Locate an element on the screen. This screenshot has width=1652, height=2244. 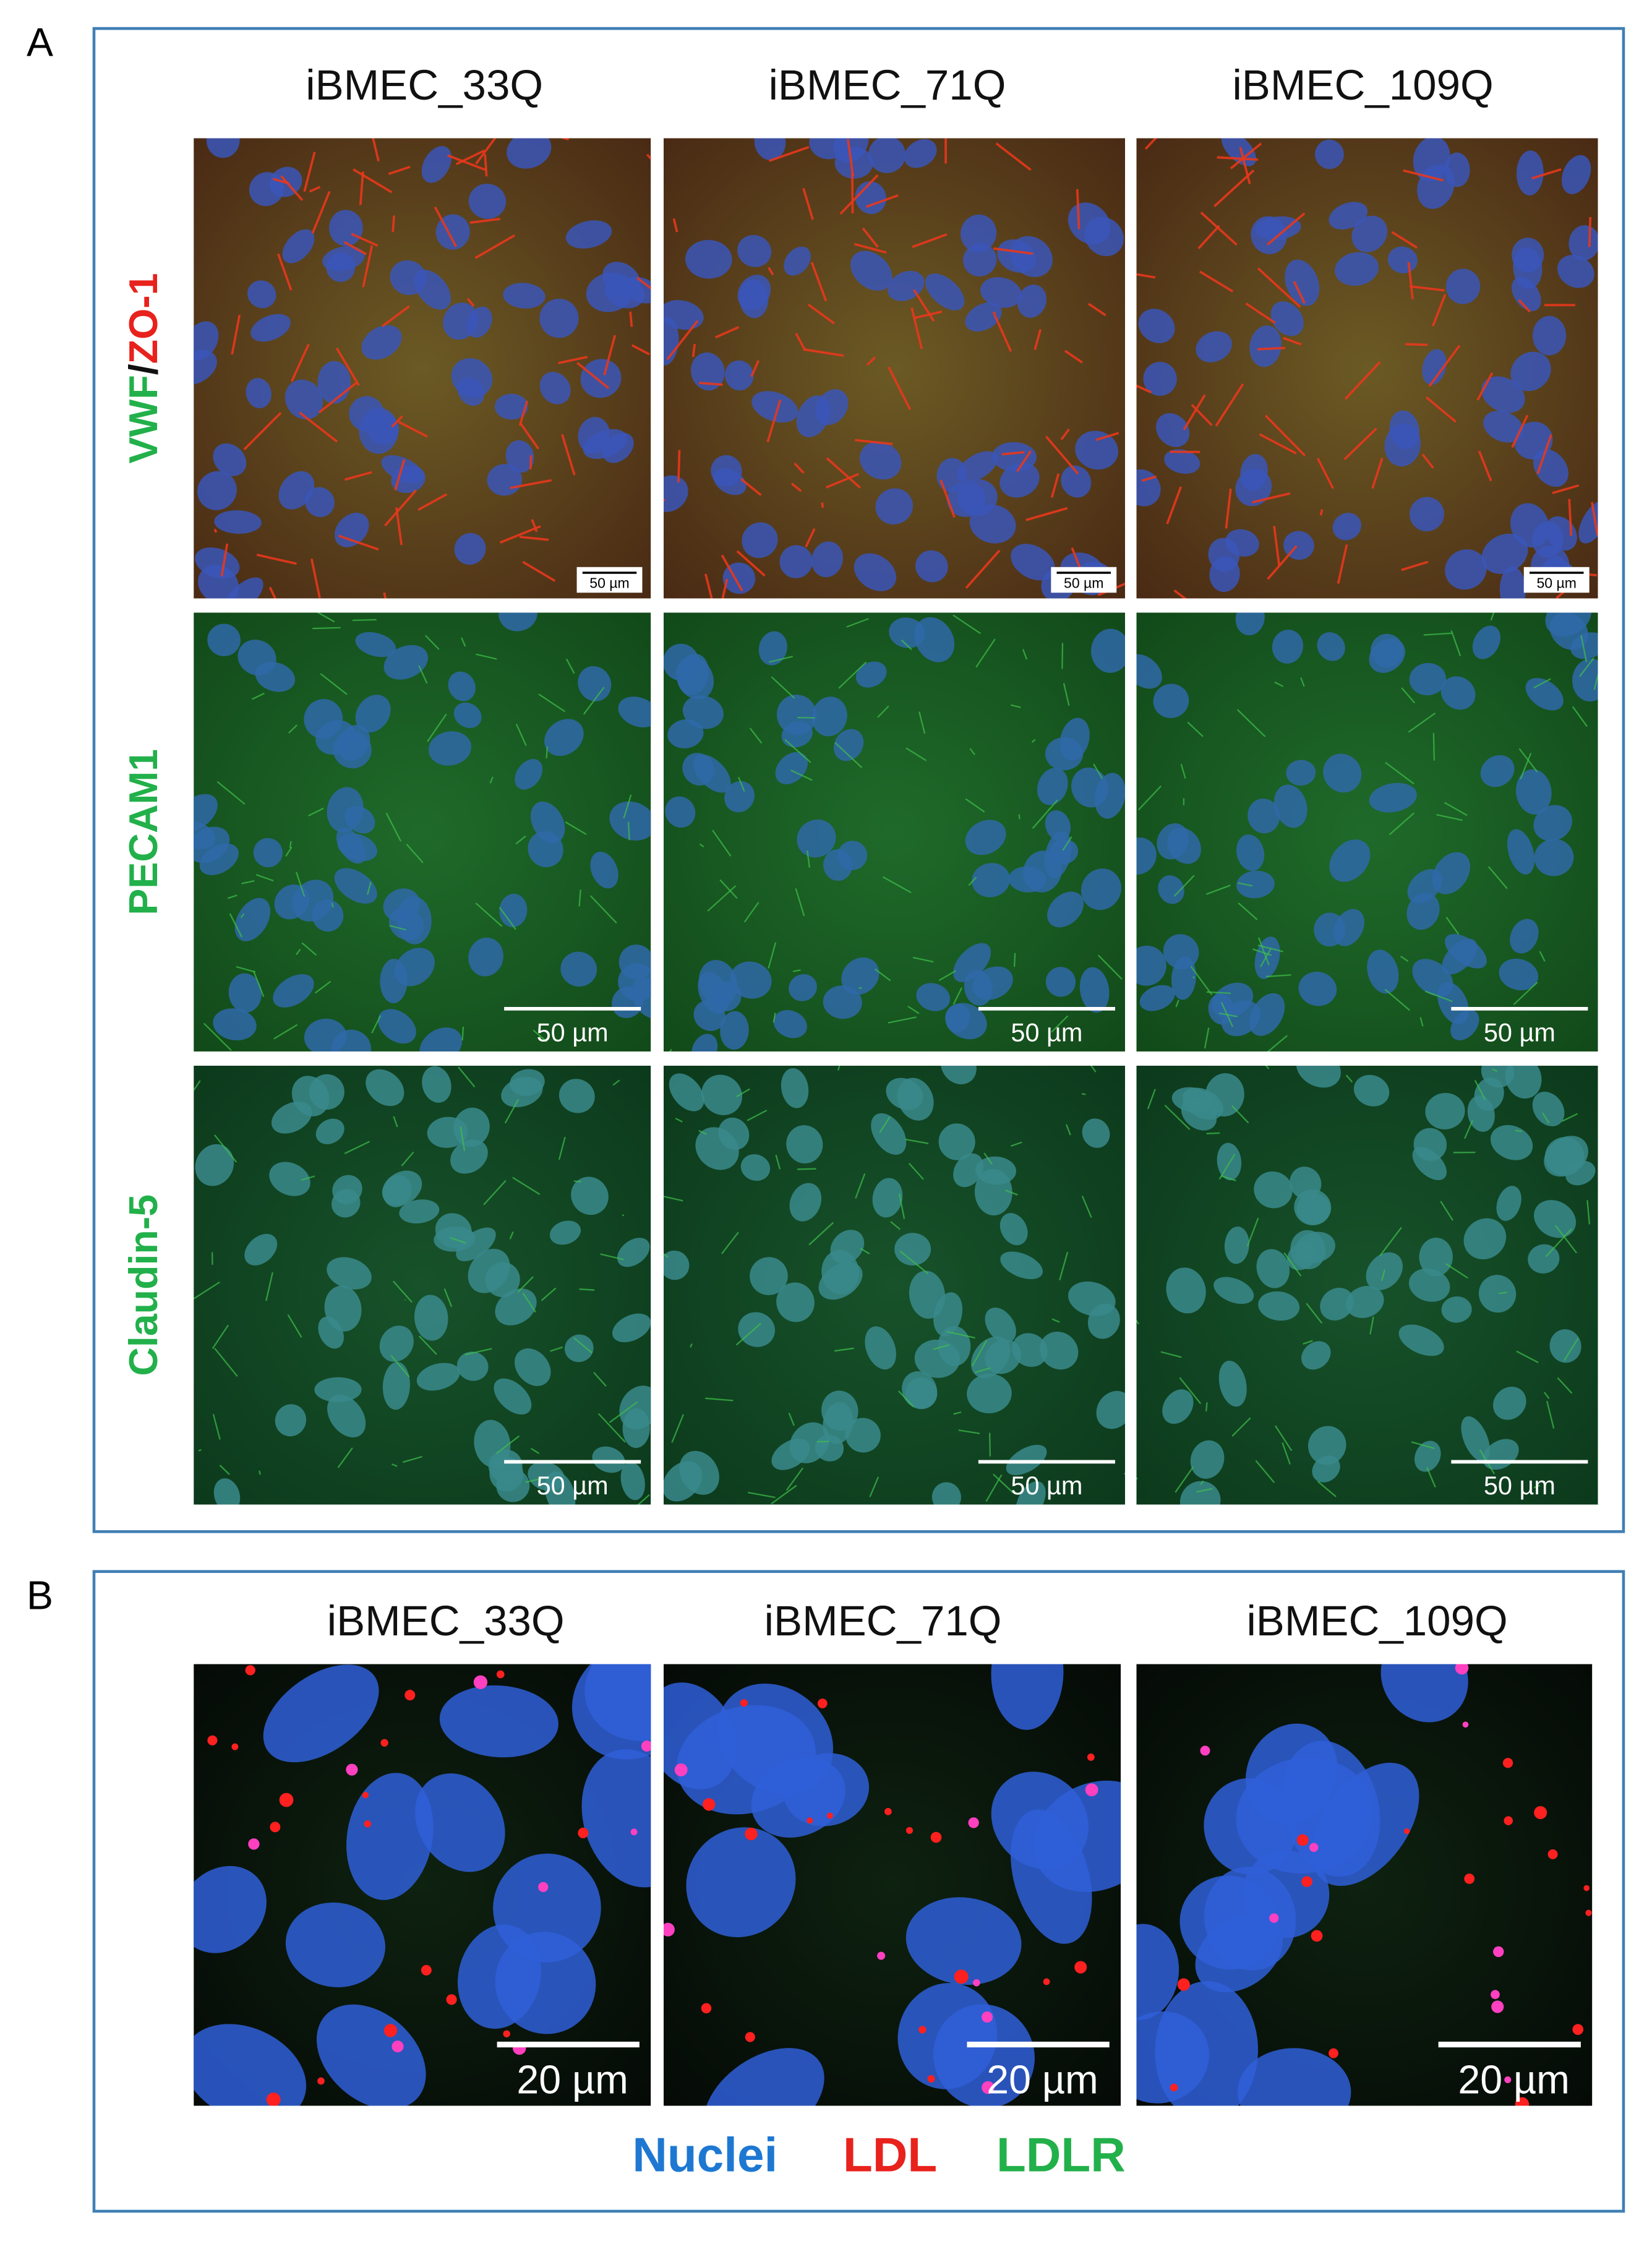
column-header: iBMEC_71Q is located at coordinates (883, 1621).